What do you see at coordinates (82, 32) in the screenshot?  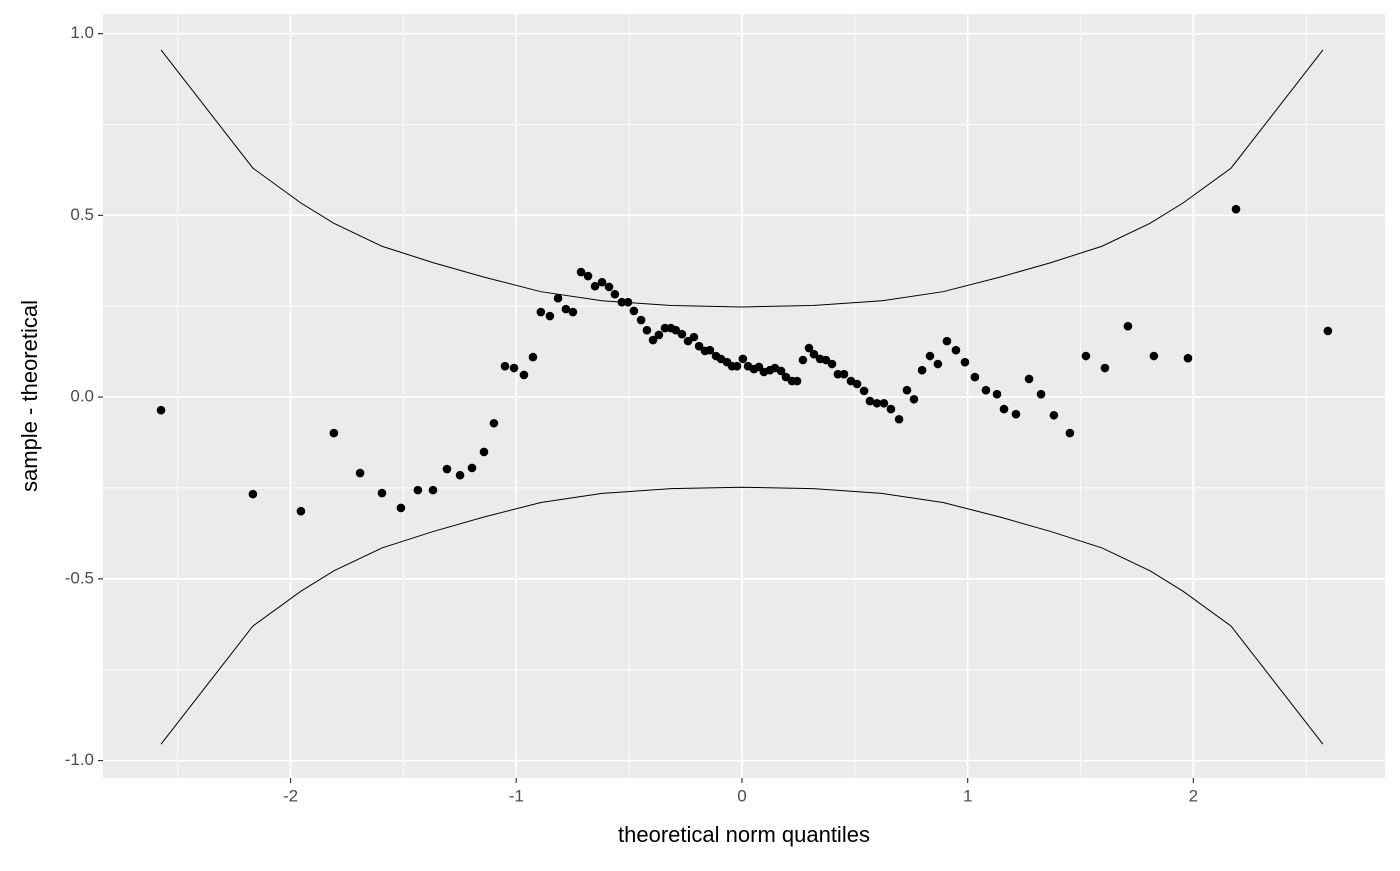 I see `y-tick-label: 1.0` at bounding box center [82, 32].